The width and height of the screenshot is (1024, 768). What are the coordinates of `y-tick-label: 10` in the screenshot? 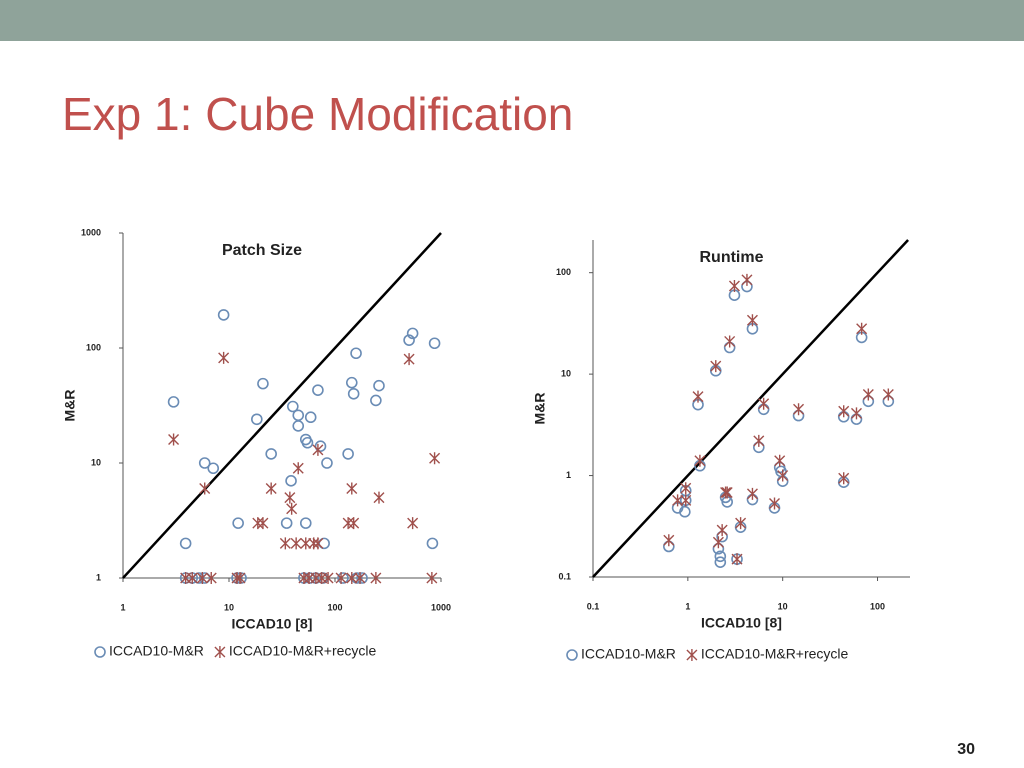 It's located at (96, 462).